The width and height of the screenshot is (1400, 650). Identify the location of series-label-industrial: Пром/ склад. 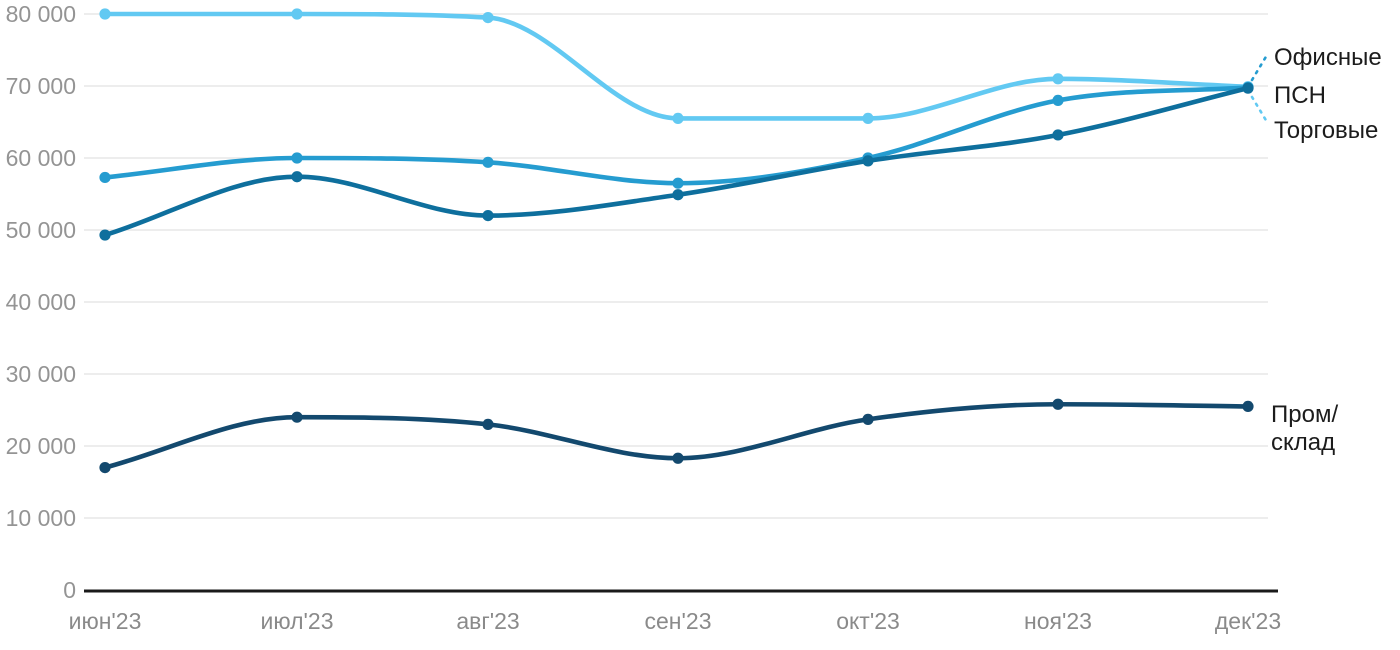
(1304, 429).